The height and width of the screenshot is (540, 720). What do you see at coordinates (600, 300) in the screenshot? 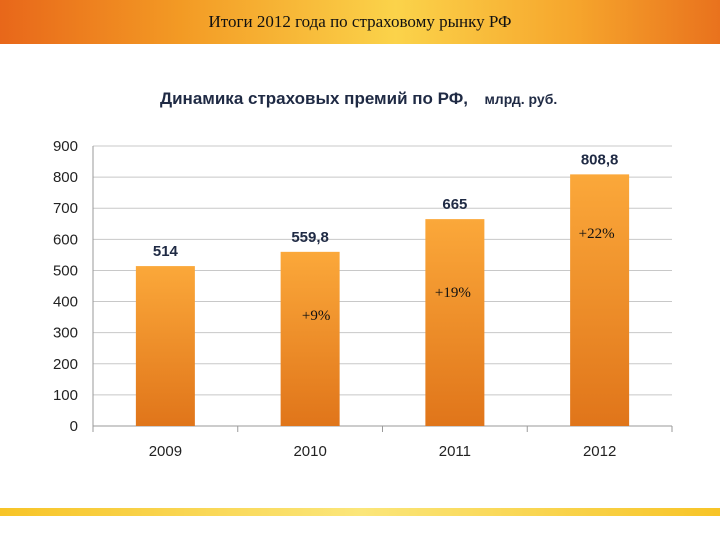
I see `bar-2012` at bounding box center [600, 300].